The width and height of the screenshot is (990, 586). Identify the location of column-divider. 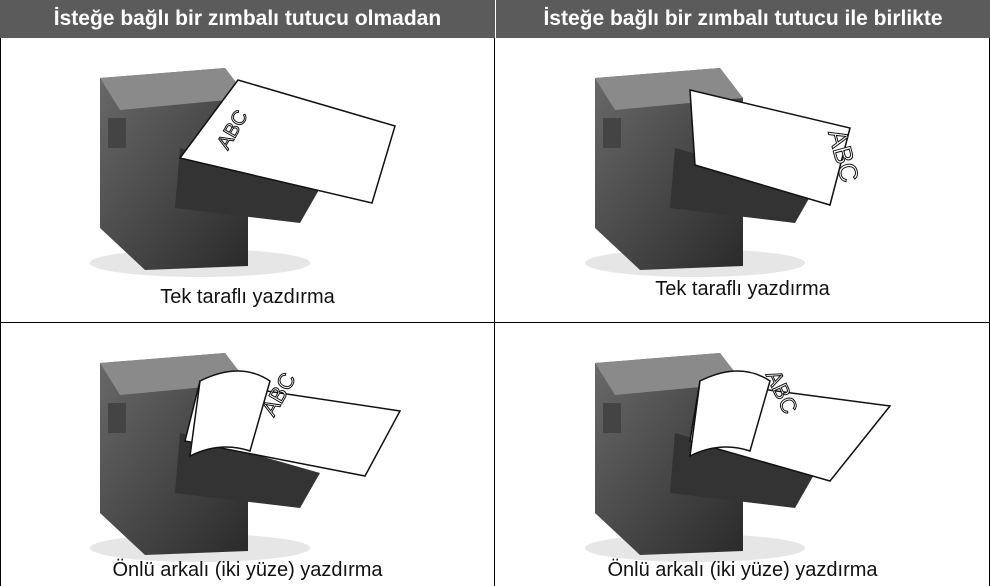
(494, 312).